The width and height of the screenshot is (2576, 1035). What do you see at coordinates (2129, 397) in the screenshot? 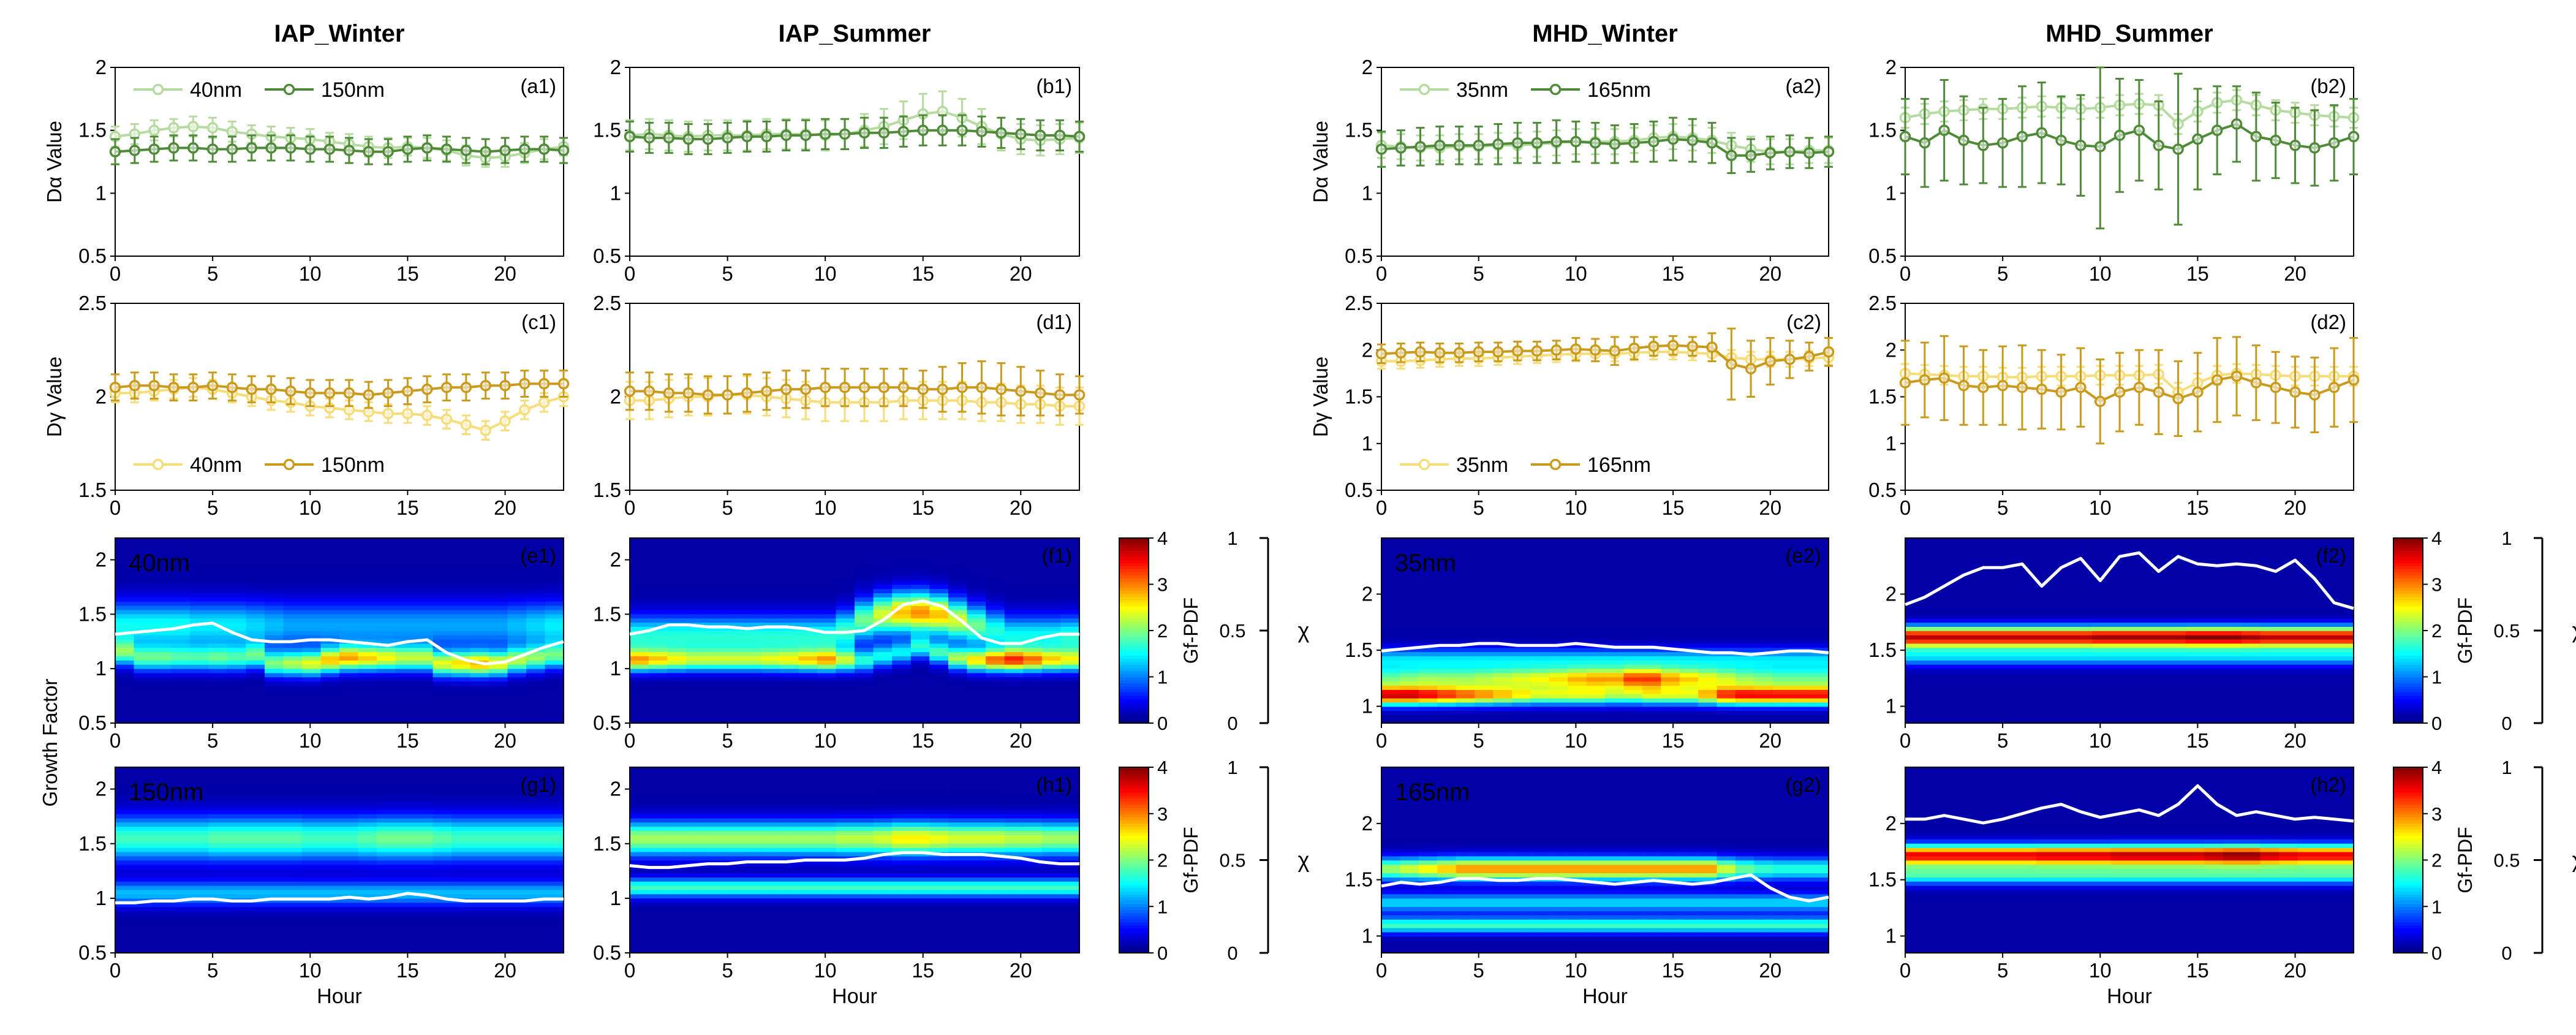
I see `axes-frame` at bounding box center [2129, 397].